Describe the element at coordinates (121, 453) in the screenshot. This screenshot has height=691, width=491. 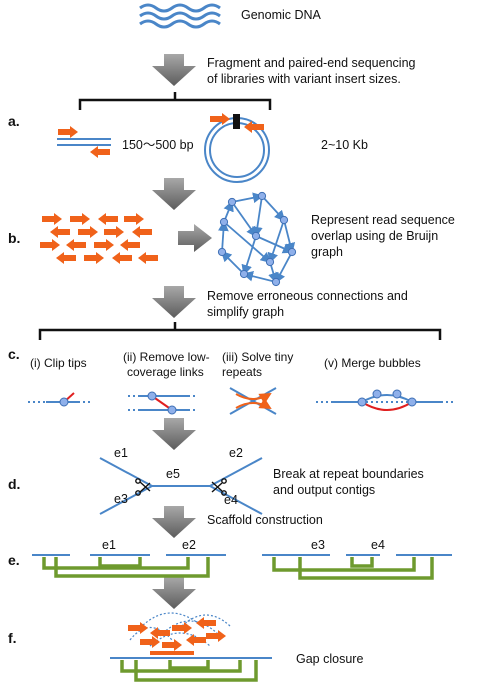
I see `edge-label-e1: e1` at that location.